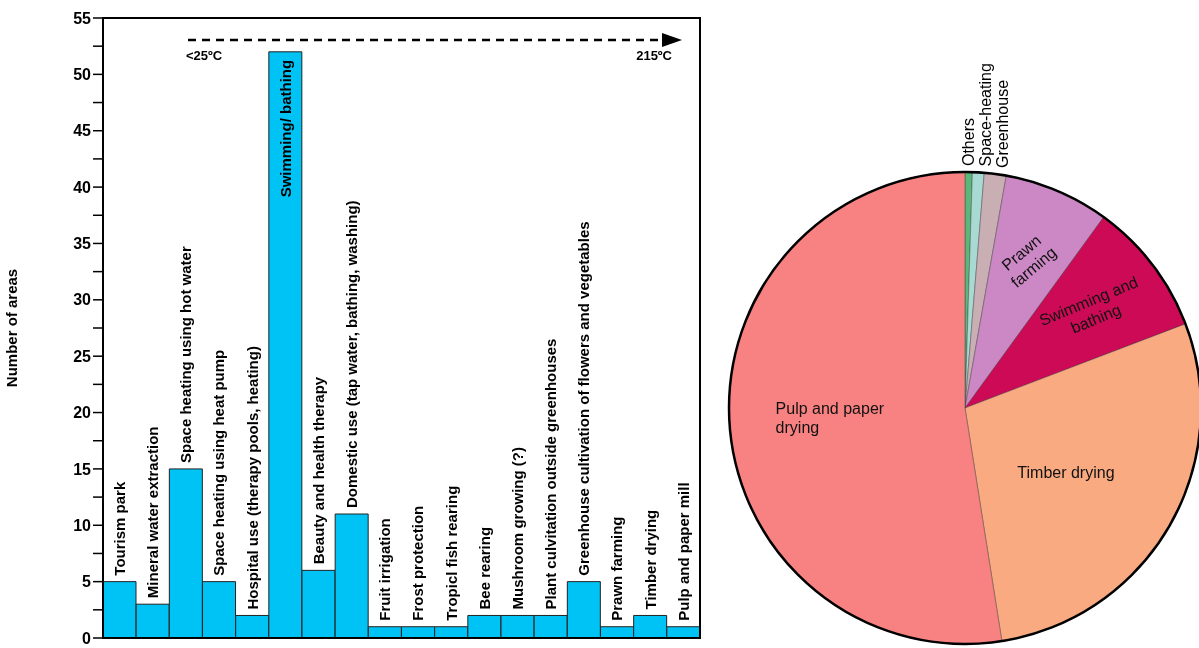 This screenshot has height=648, width=1199. I want to click on category-label: Frost protection, so click(418, 563).